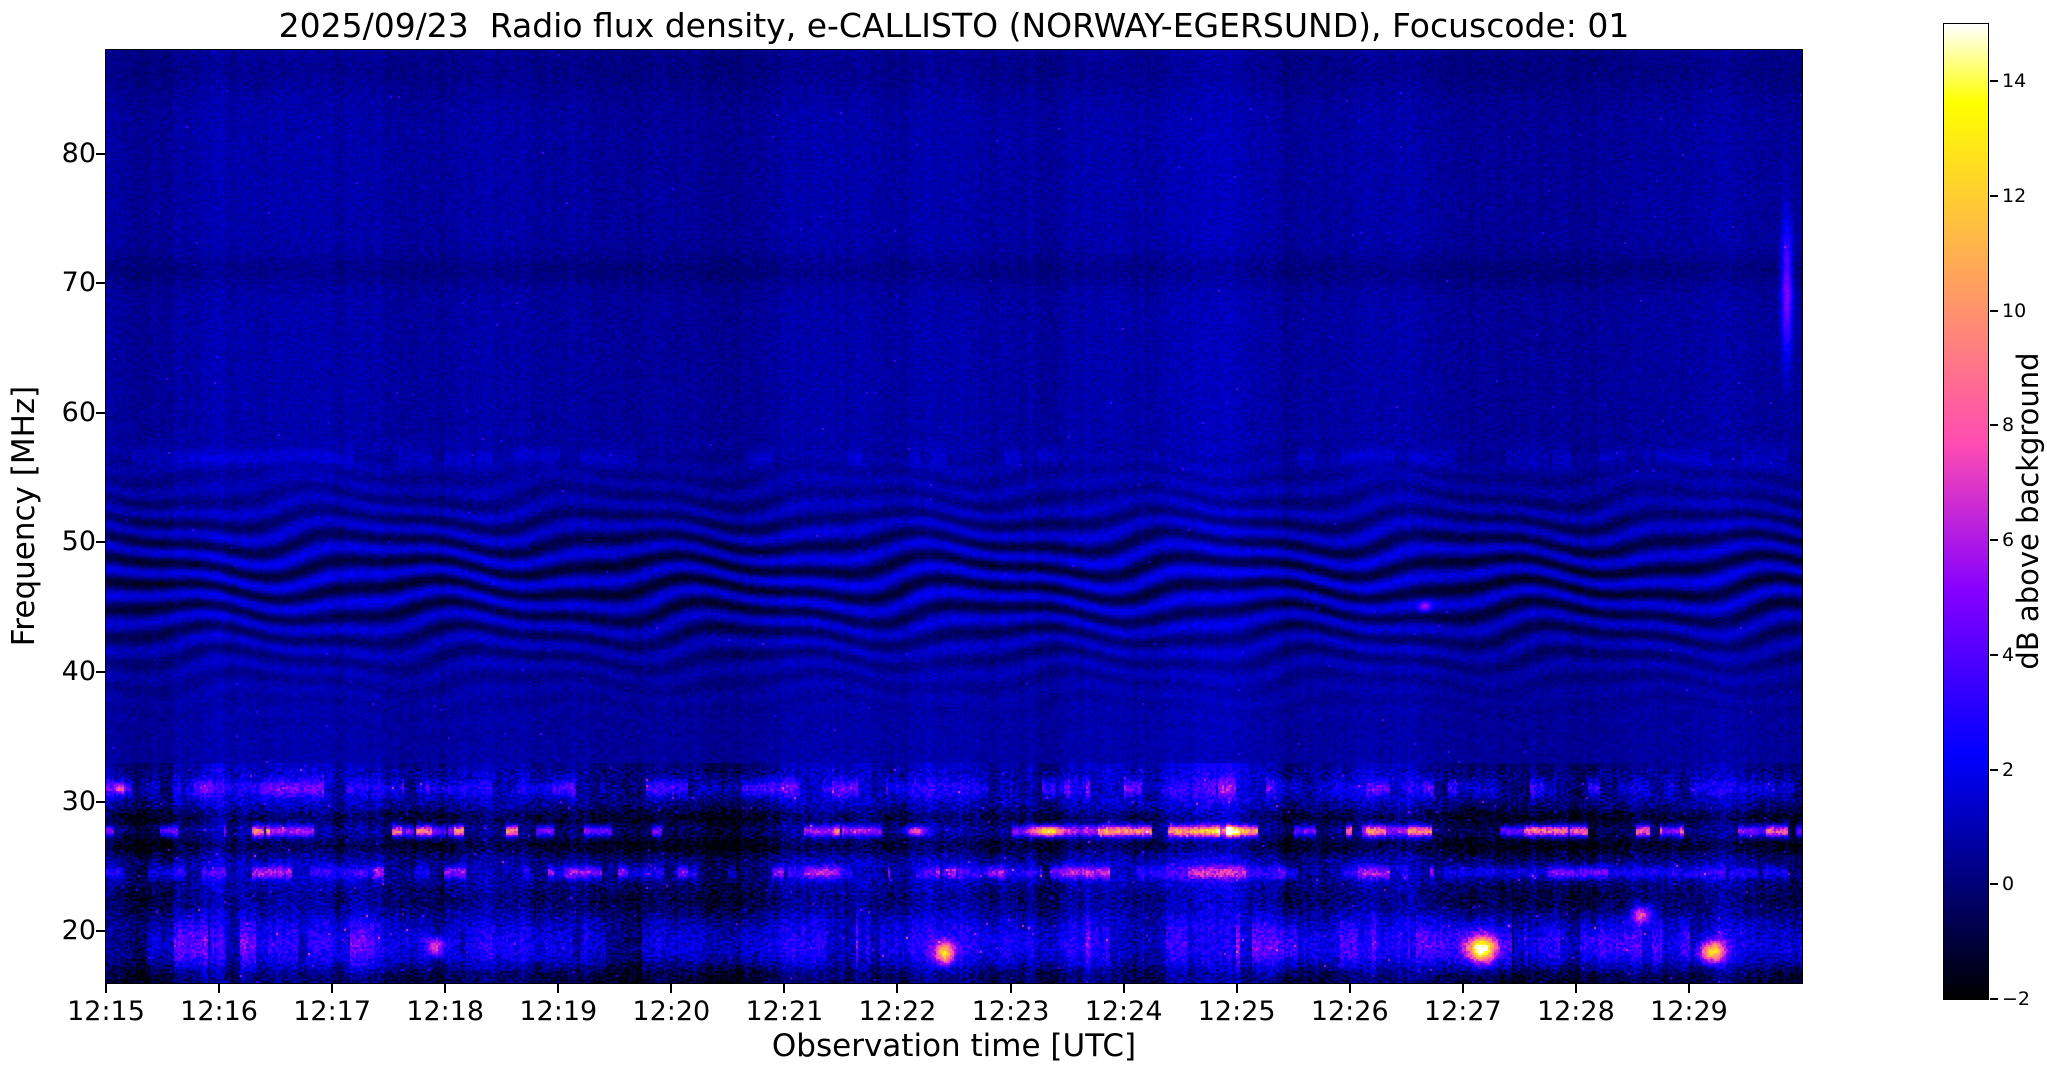  Describe the element at coordinates (558, 1011) in the screenshot. I see `x-tick-label: 12:19` at that location.